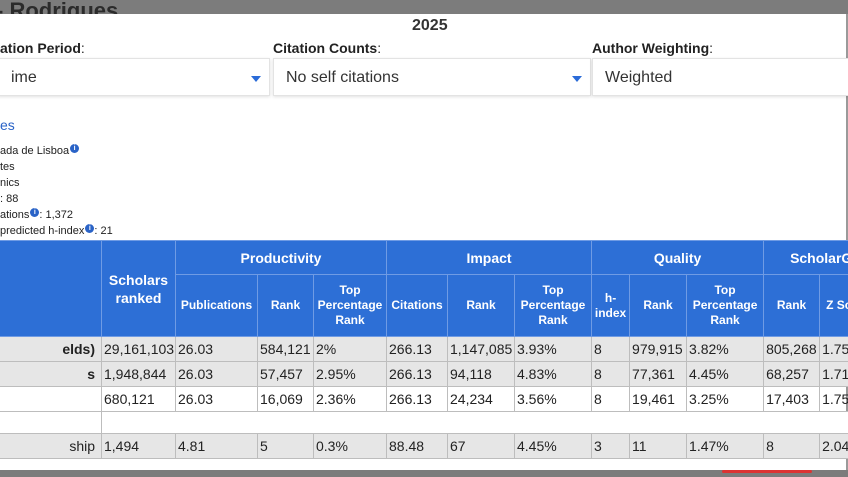 The image size is (848, 477). I want to click on table-cell: 3.56%, so click(553, 399).